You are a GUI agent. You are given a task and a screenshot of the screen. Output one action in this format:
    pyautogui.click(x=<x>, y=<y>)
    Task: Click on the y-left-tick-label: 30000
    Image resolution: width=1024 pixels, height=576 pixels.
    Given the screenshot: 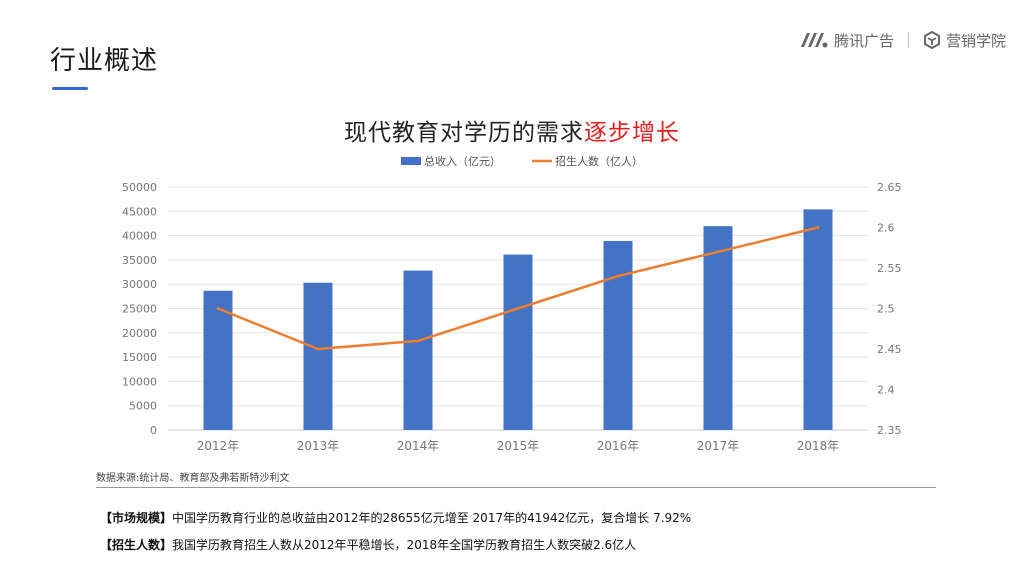 What is the action you would take?
    pyautogui.click(x=139, y=284)
    